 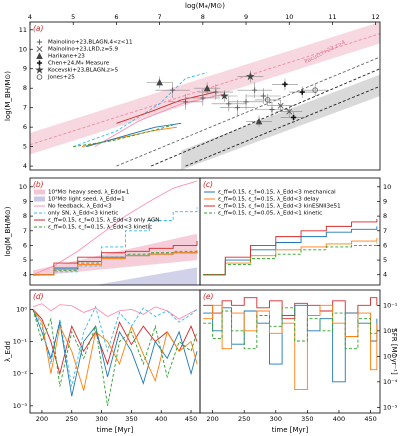 What do you see at coordinates (103, 221) in the screenshot?
I see `legend-label: ε_ff=0.15, ε_f=0.15, λ_Edd<3 only AGN` at bounding box center [103, 221].